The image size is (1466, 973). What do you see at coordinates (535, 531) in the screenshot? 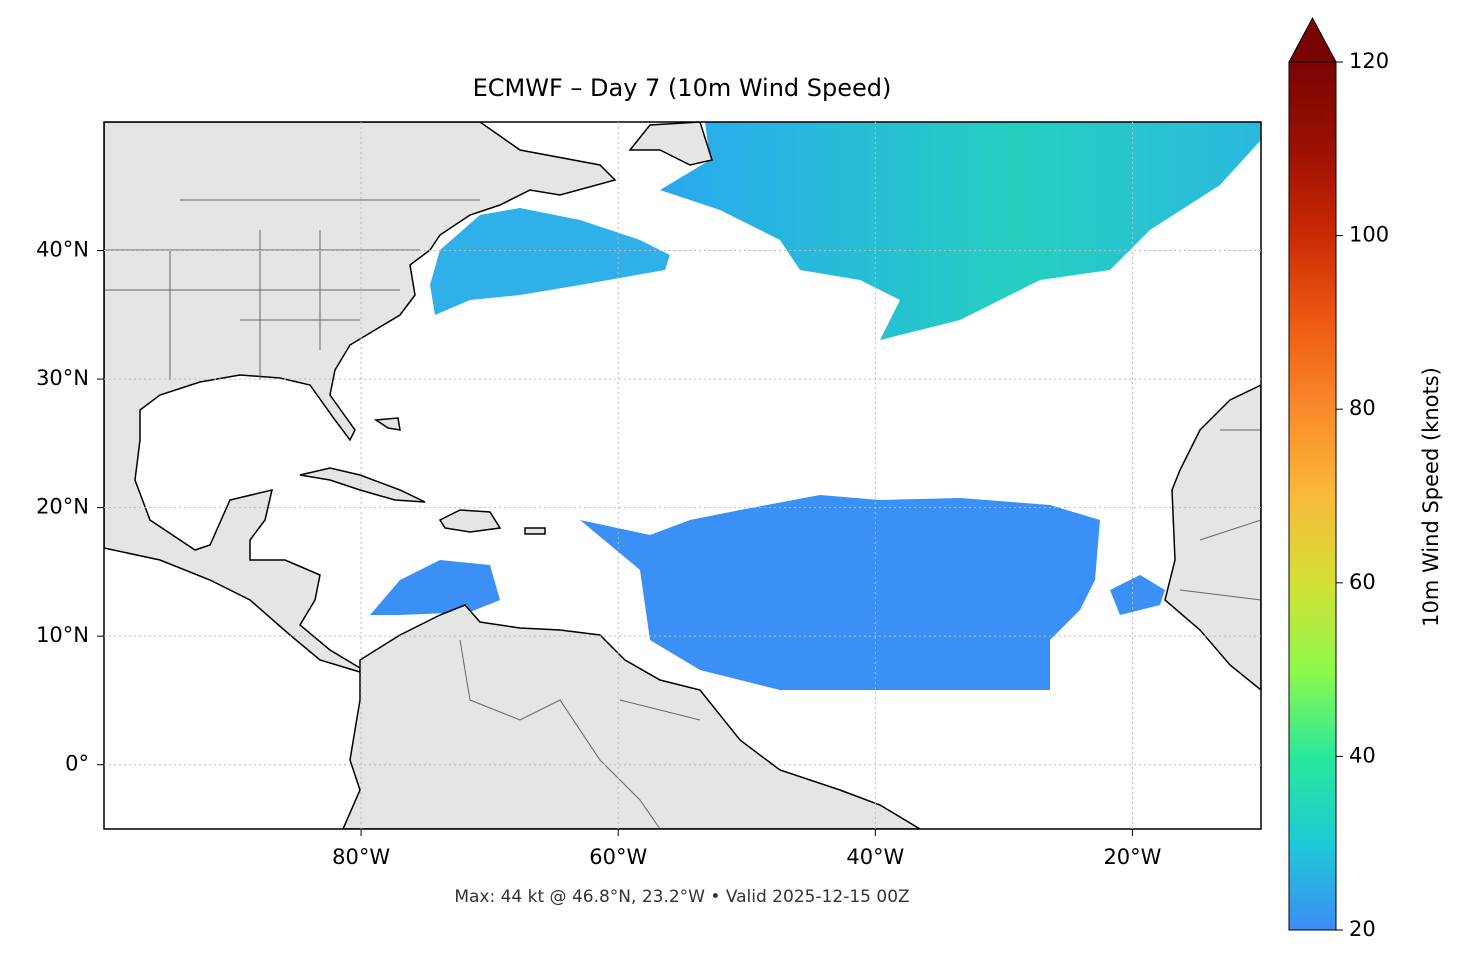
I see `puerto-rico` at bounding box center [535, 531].